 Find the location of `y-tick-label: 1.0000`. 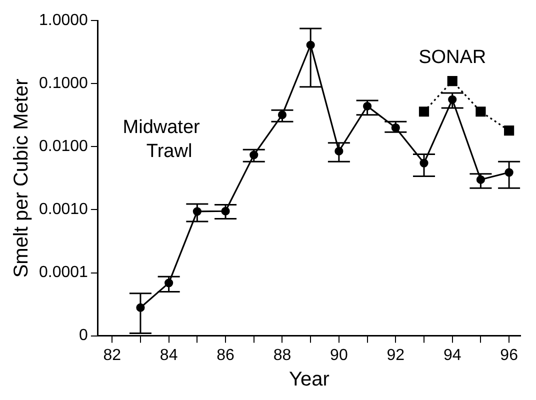

y-tick-label: 1.0000 is located at coordinates (63, 21).